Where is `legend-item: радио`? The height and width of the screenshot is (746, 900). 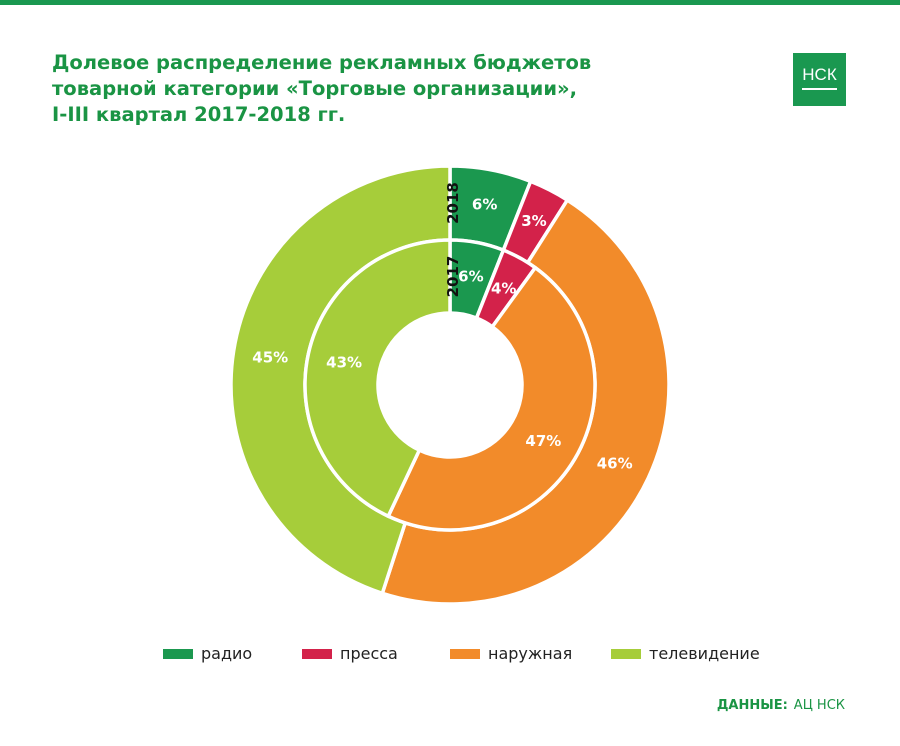 legend-item: радио is located at coordinates (207, 653).